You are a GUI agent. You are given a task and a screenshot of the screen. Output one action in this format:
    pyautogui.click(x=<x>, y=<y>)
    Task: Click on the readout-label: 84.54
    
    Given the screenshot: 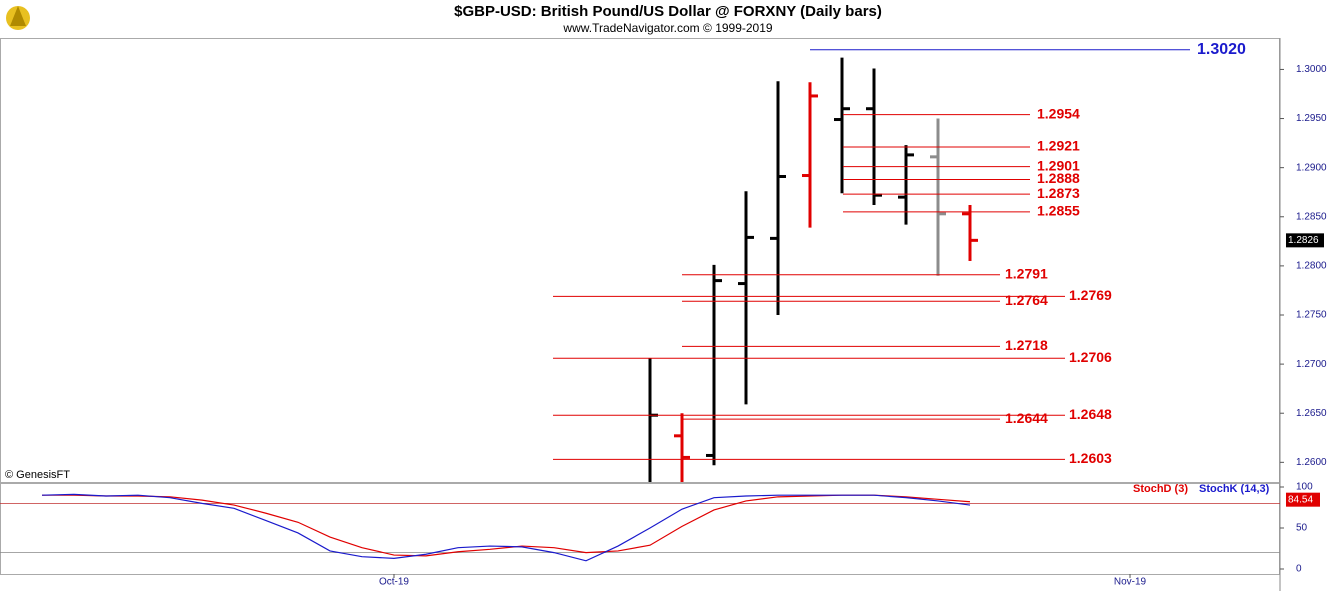 What is the action you would take?
    pyautogui.click(x=1300, y=499)
    